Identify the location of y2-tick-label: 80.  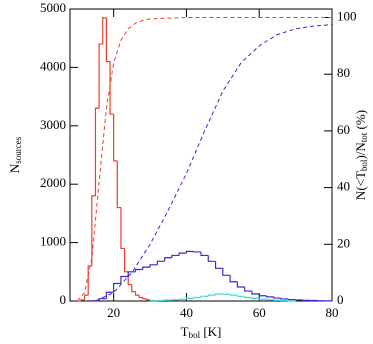
(343, 72).